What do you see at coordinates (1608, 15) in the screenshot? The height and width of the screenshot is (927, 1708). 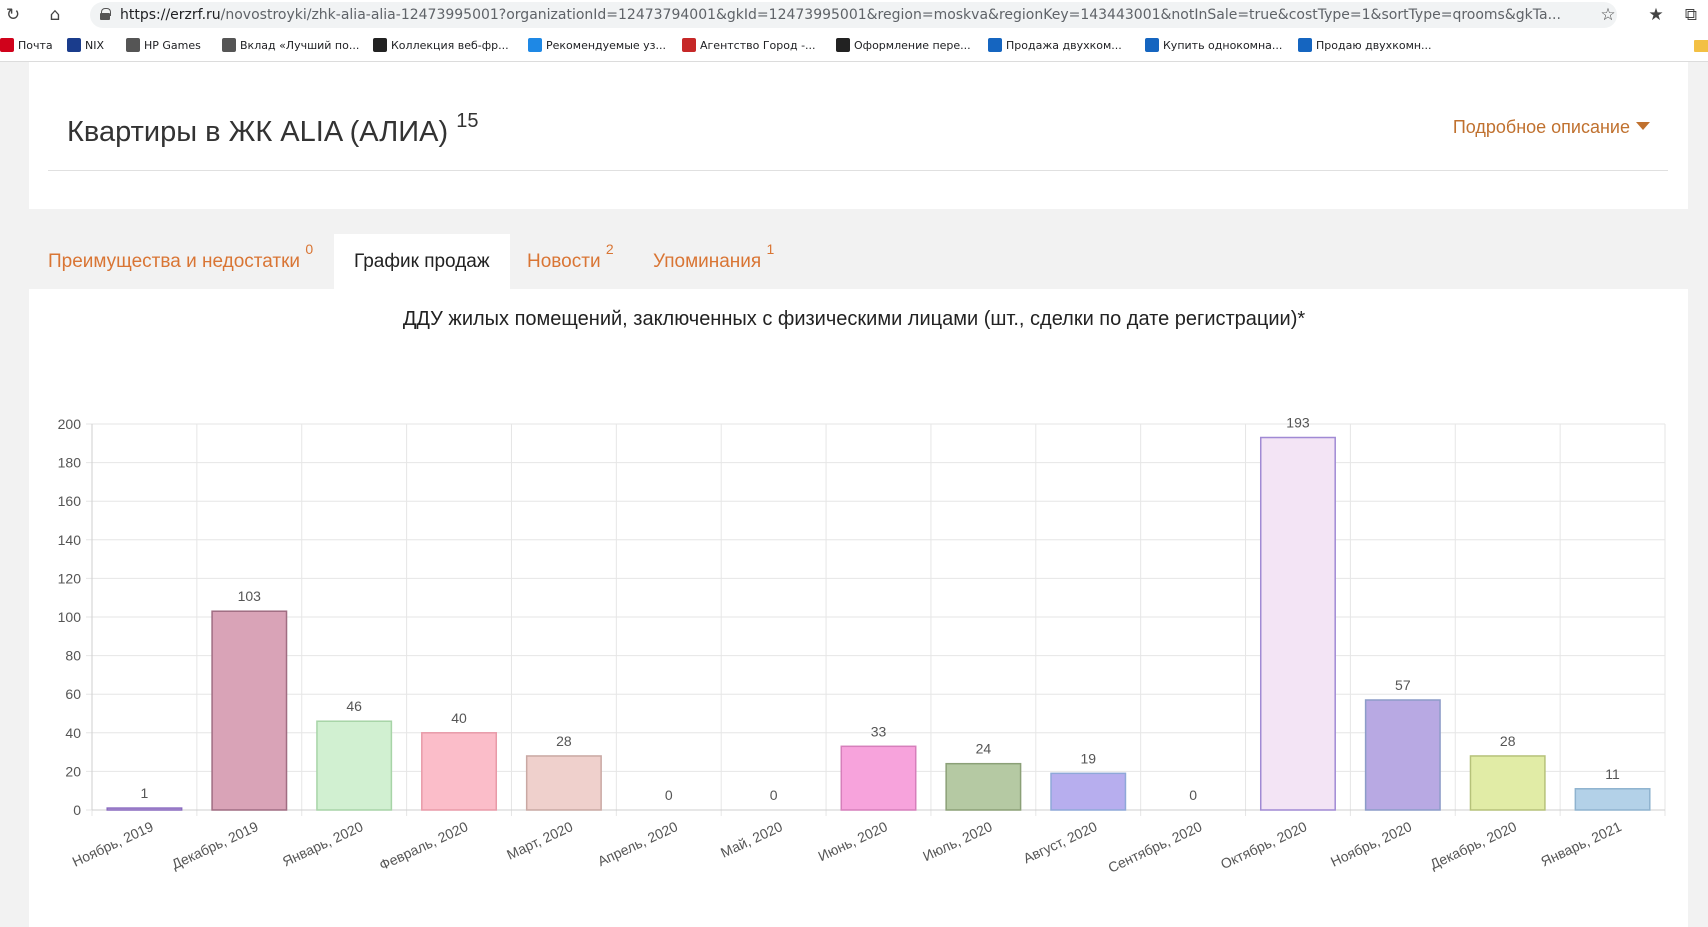 I see `star-icon: ☆` at bounding box center [1608, 15].